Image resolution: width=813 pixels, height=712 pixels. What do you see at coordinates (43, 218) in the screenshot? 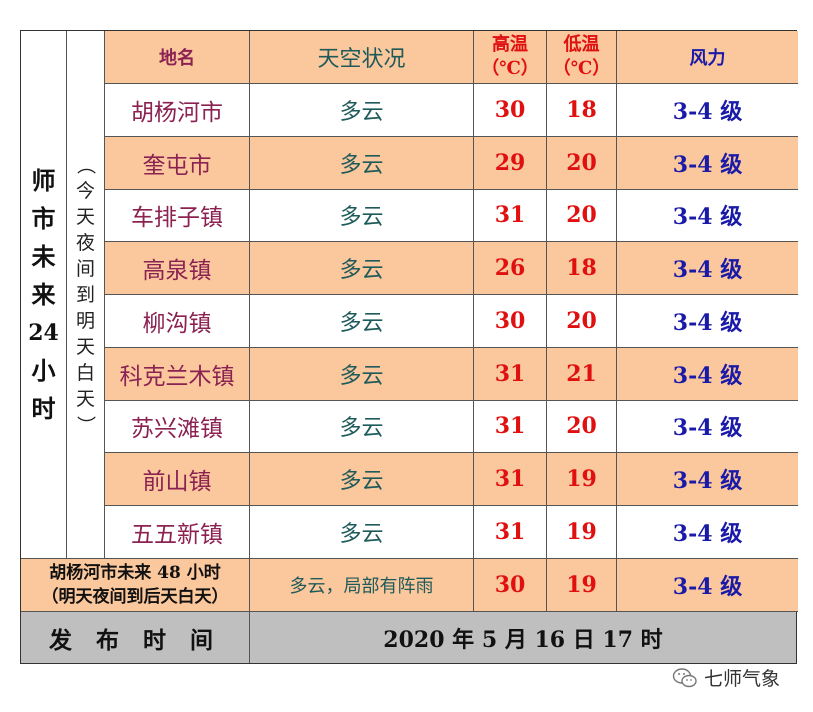
I see `side-title-char: 市` at bounding box center [43, 218].